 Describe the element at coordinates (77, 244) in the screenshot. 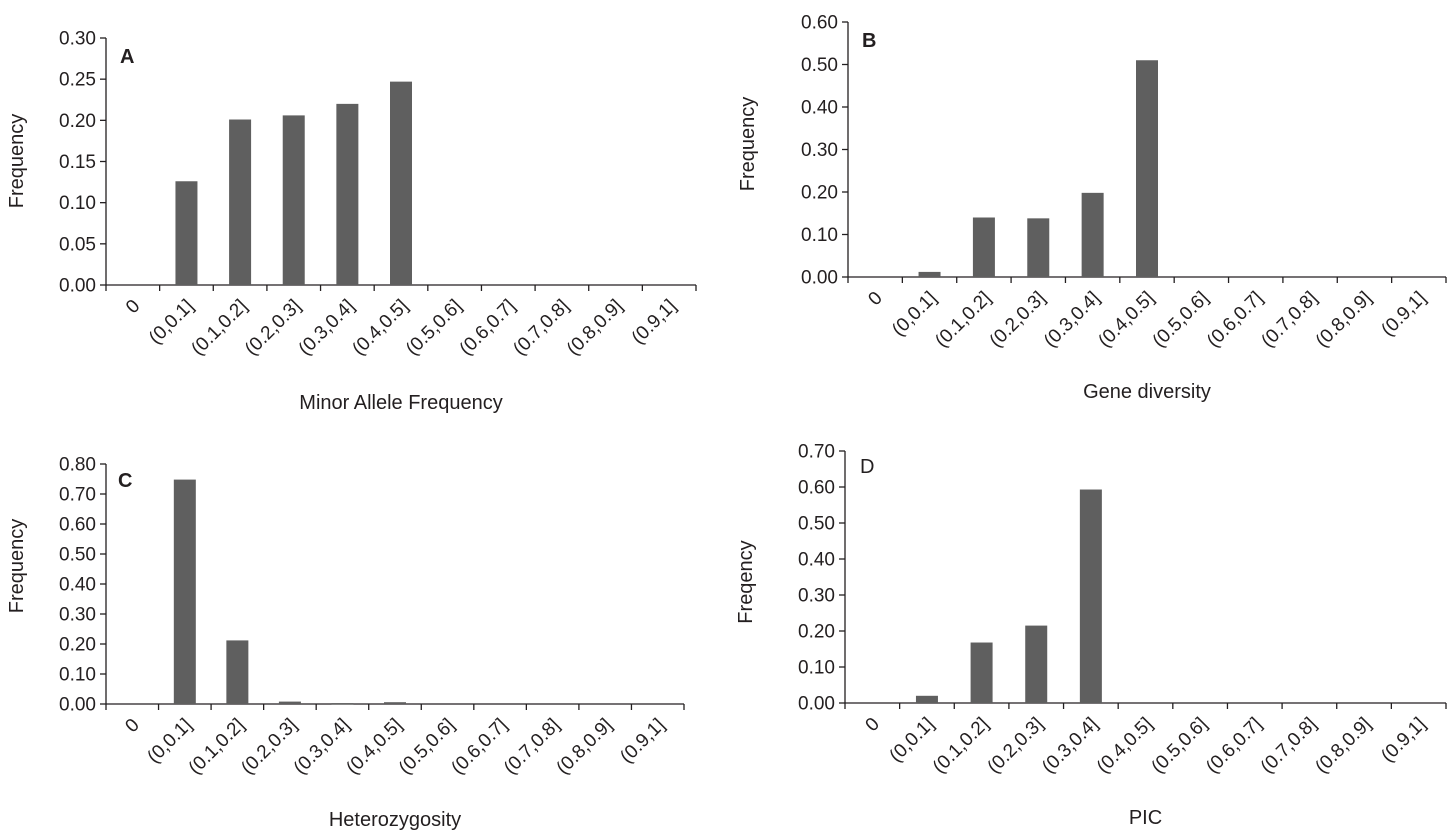

I see `y-tick-label: 0.05` at that location.